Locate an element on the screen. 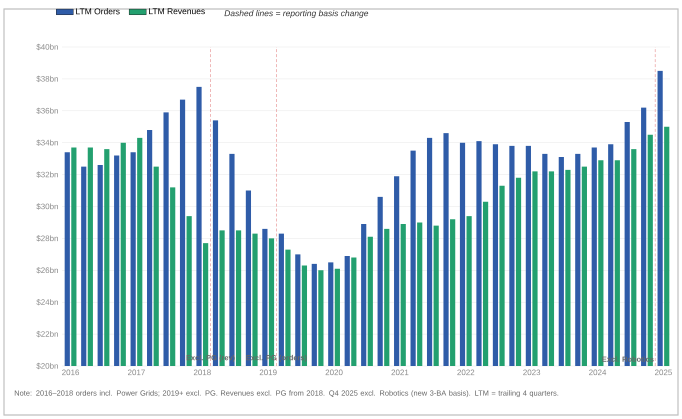 The width and height of the screenshot is (682, 419). legend-label: LTM Orders is located at coordinates (98, 11).